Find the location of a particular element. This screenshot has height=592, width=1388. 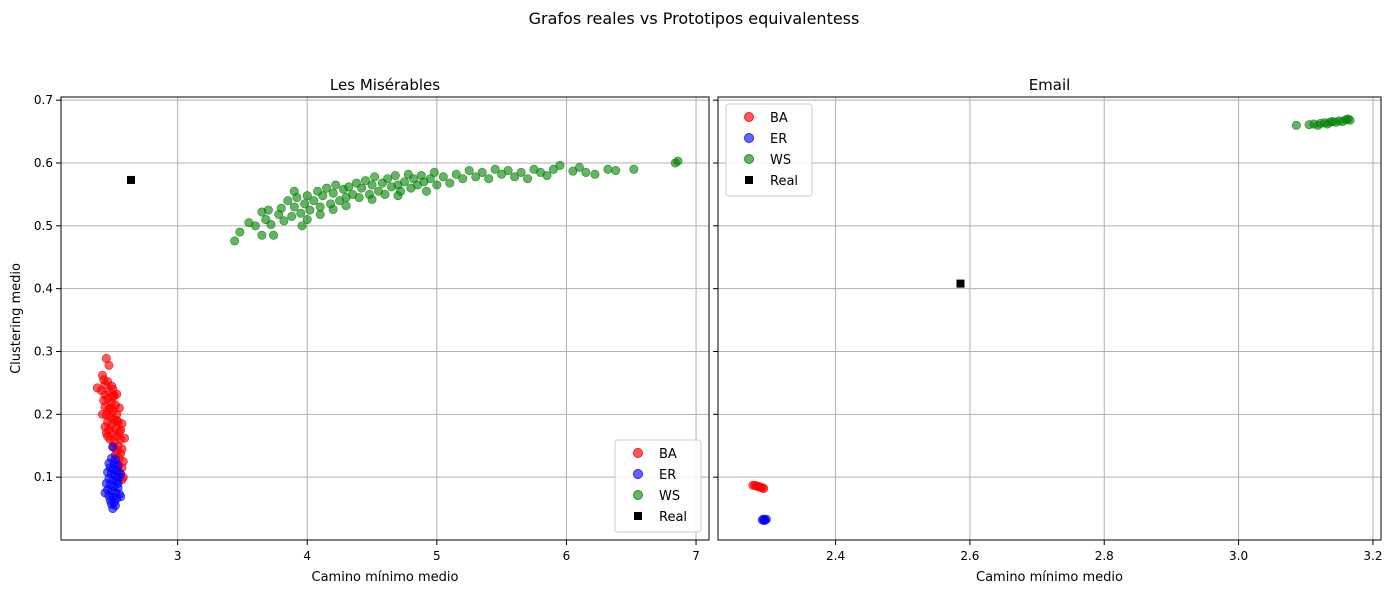

x-tick-label: 2.4 is located at coordinates (835, 556).